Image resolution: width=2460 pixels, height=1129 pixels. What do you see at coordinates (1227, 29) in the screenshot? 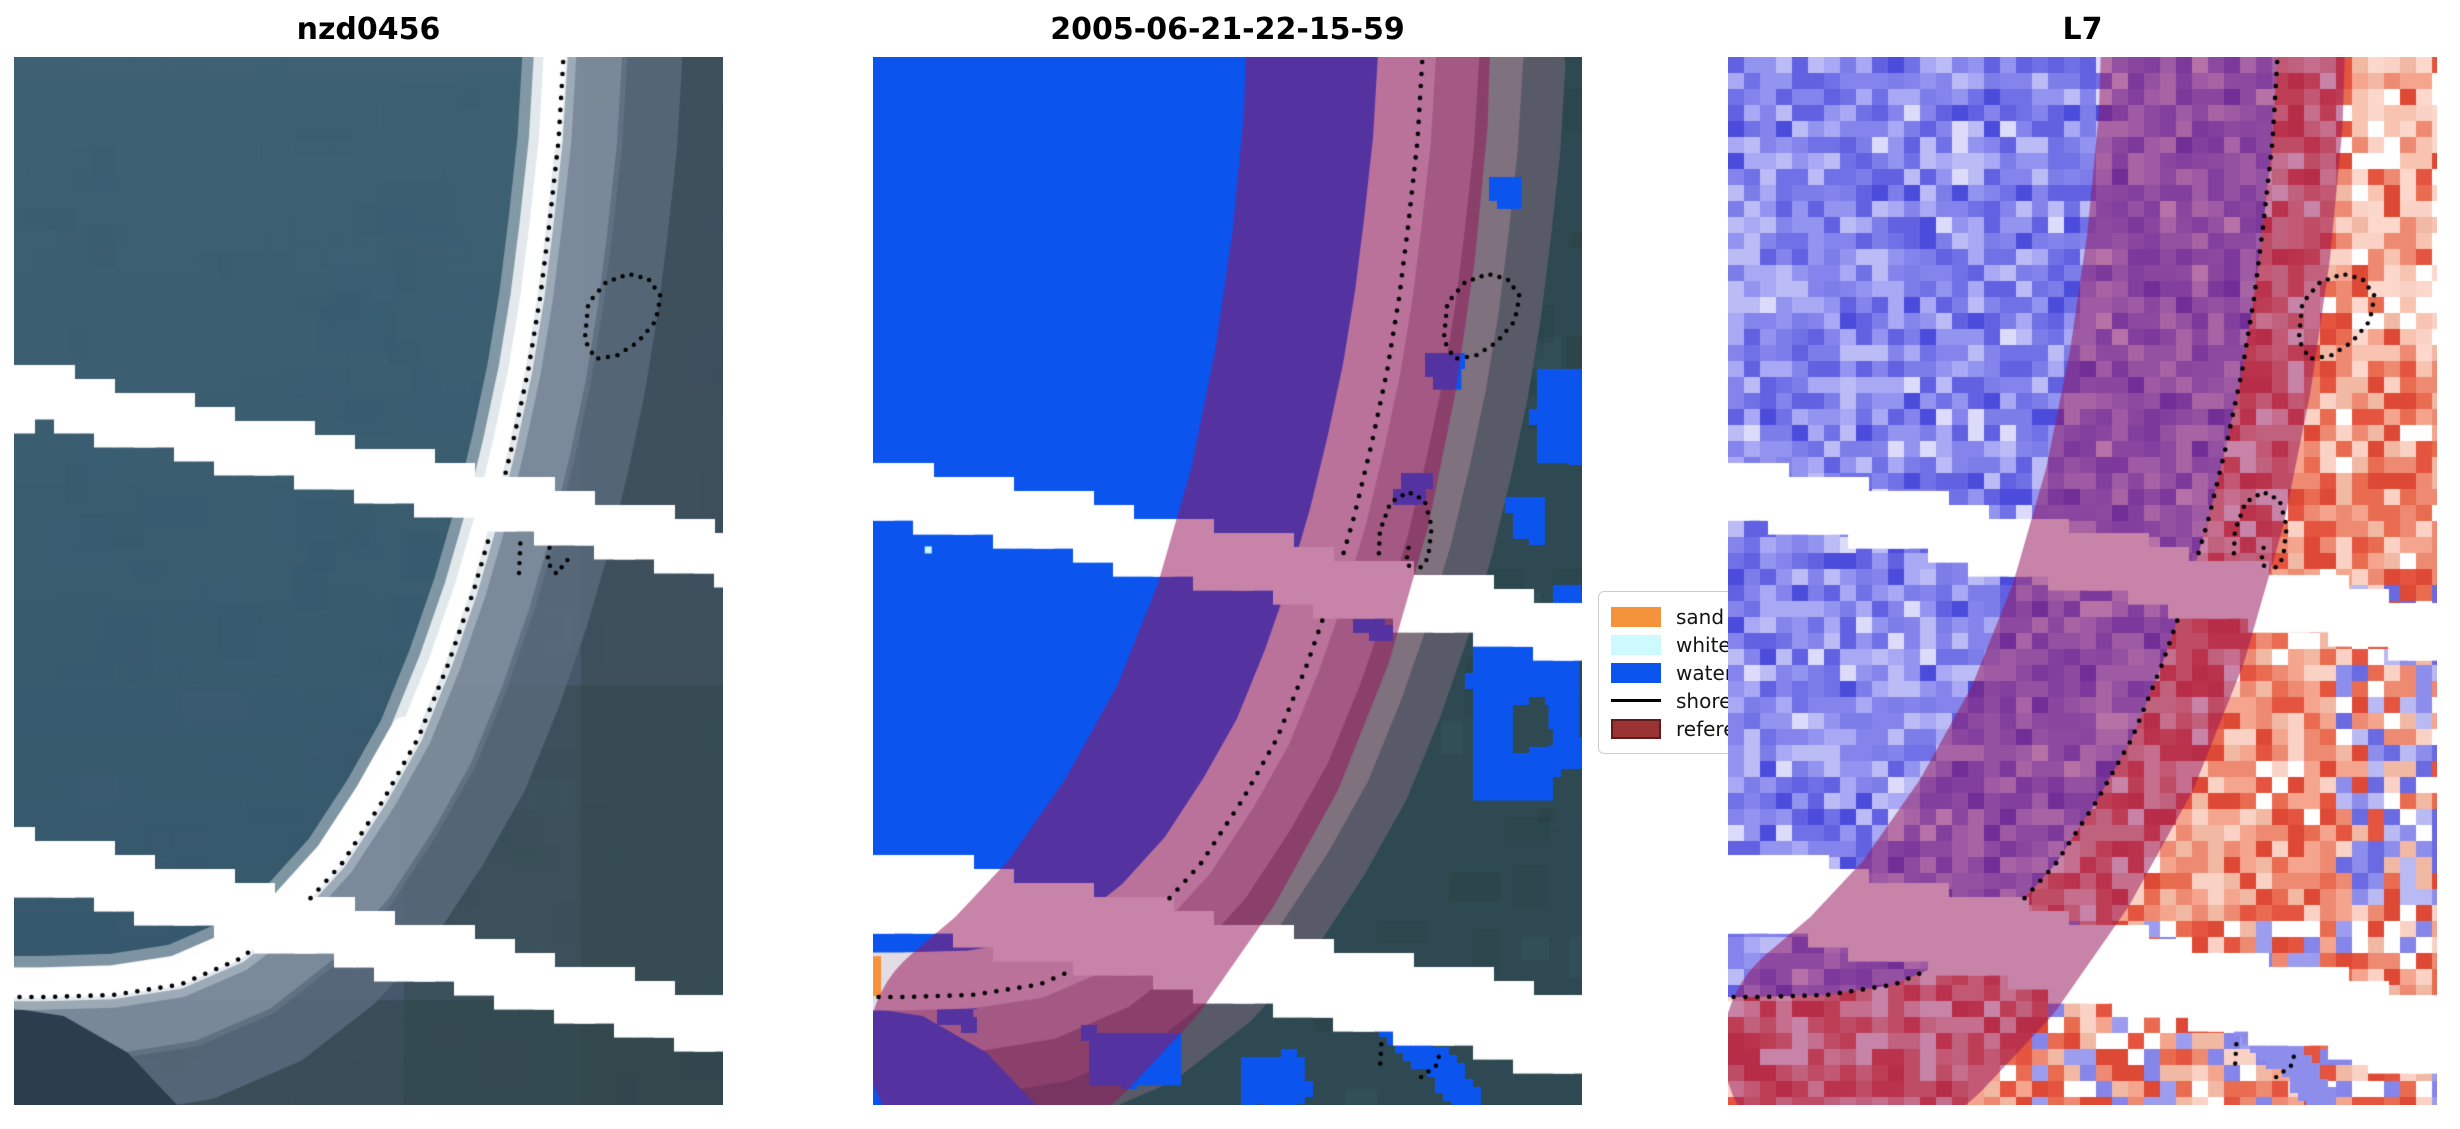
I see `panel-title-class: 2005-06-21-22-15-59` at bounding box center [1227, 29].